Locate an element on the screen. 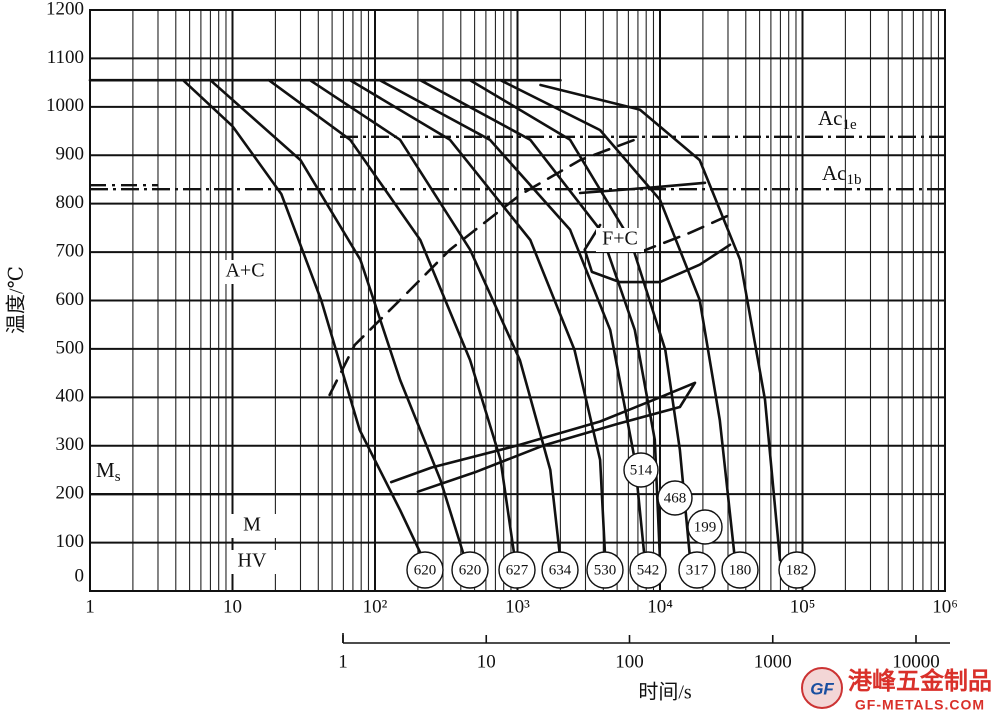 The width and height of the screenshot is (1000, 716). y-tick-label: 1200 is located at coordinates (65, 9).